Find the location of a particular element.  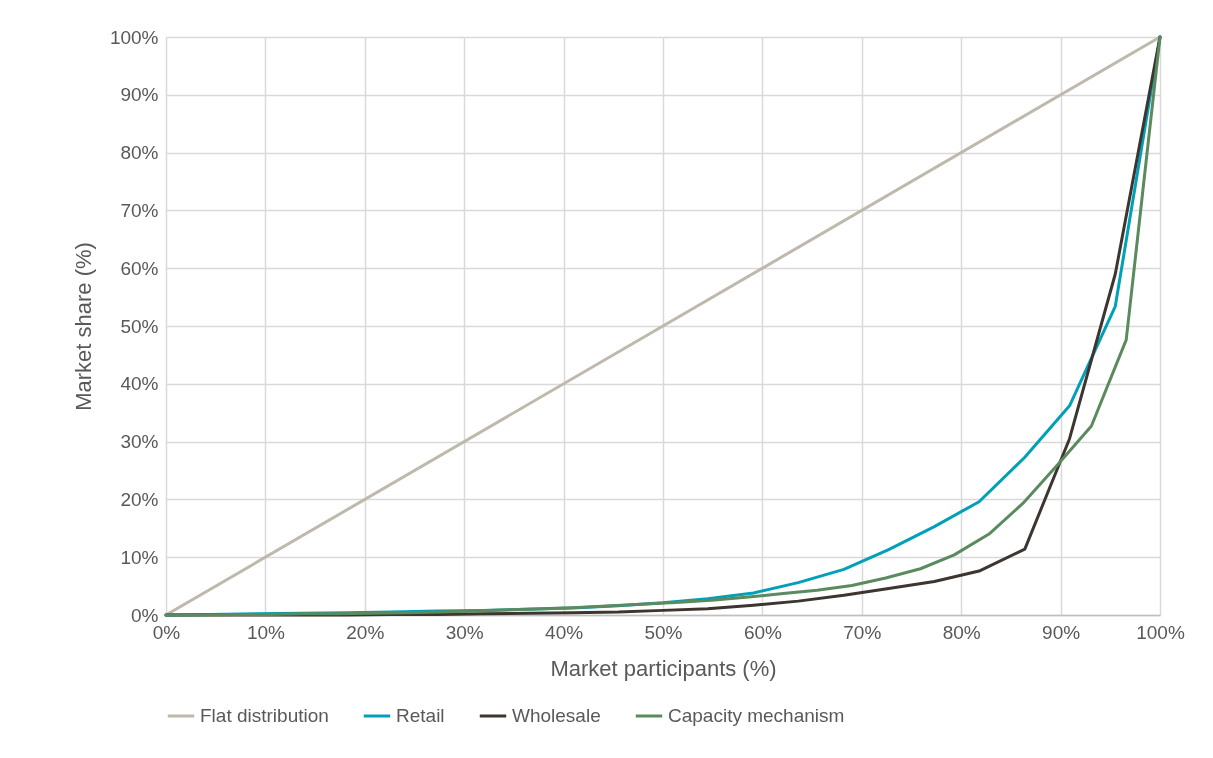

y-tick-label: 50% is located at coordinates (139, 326).